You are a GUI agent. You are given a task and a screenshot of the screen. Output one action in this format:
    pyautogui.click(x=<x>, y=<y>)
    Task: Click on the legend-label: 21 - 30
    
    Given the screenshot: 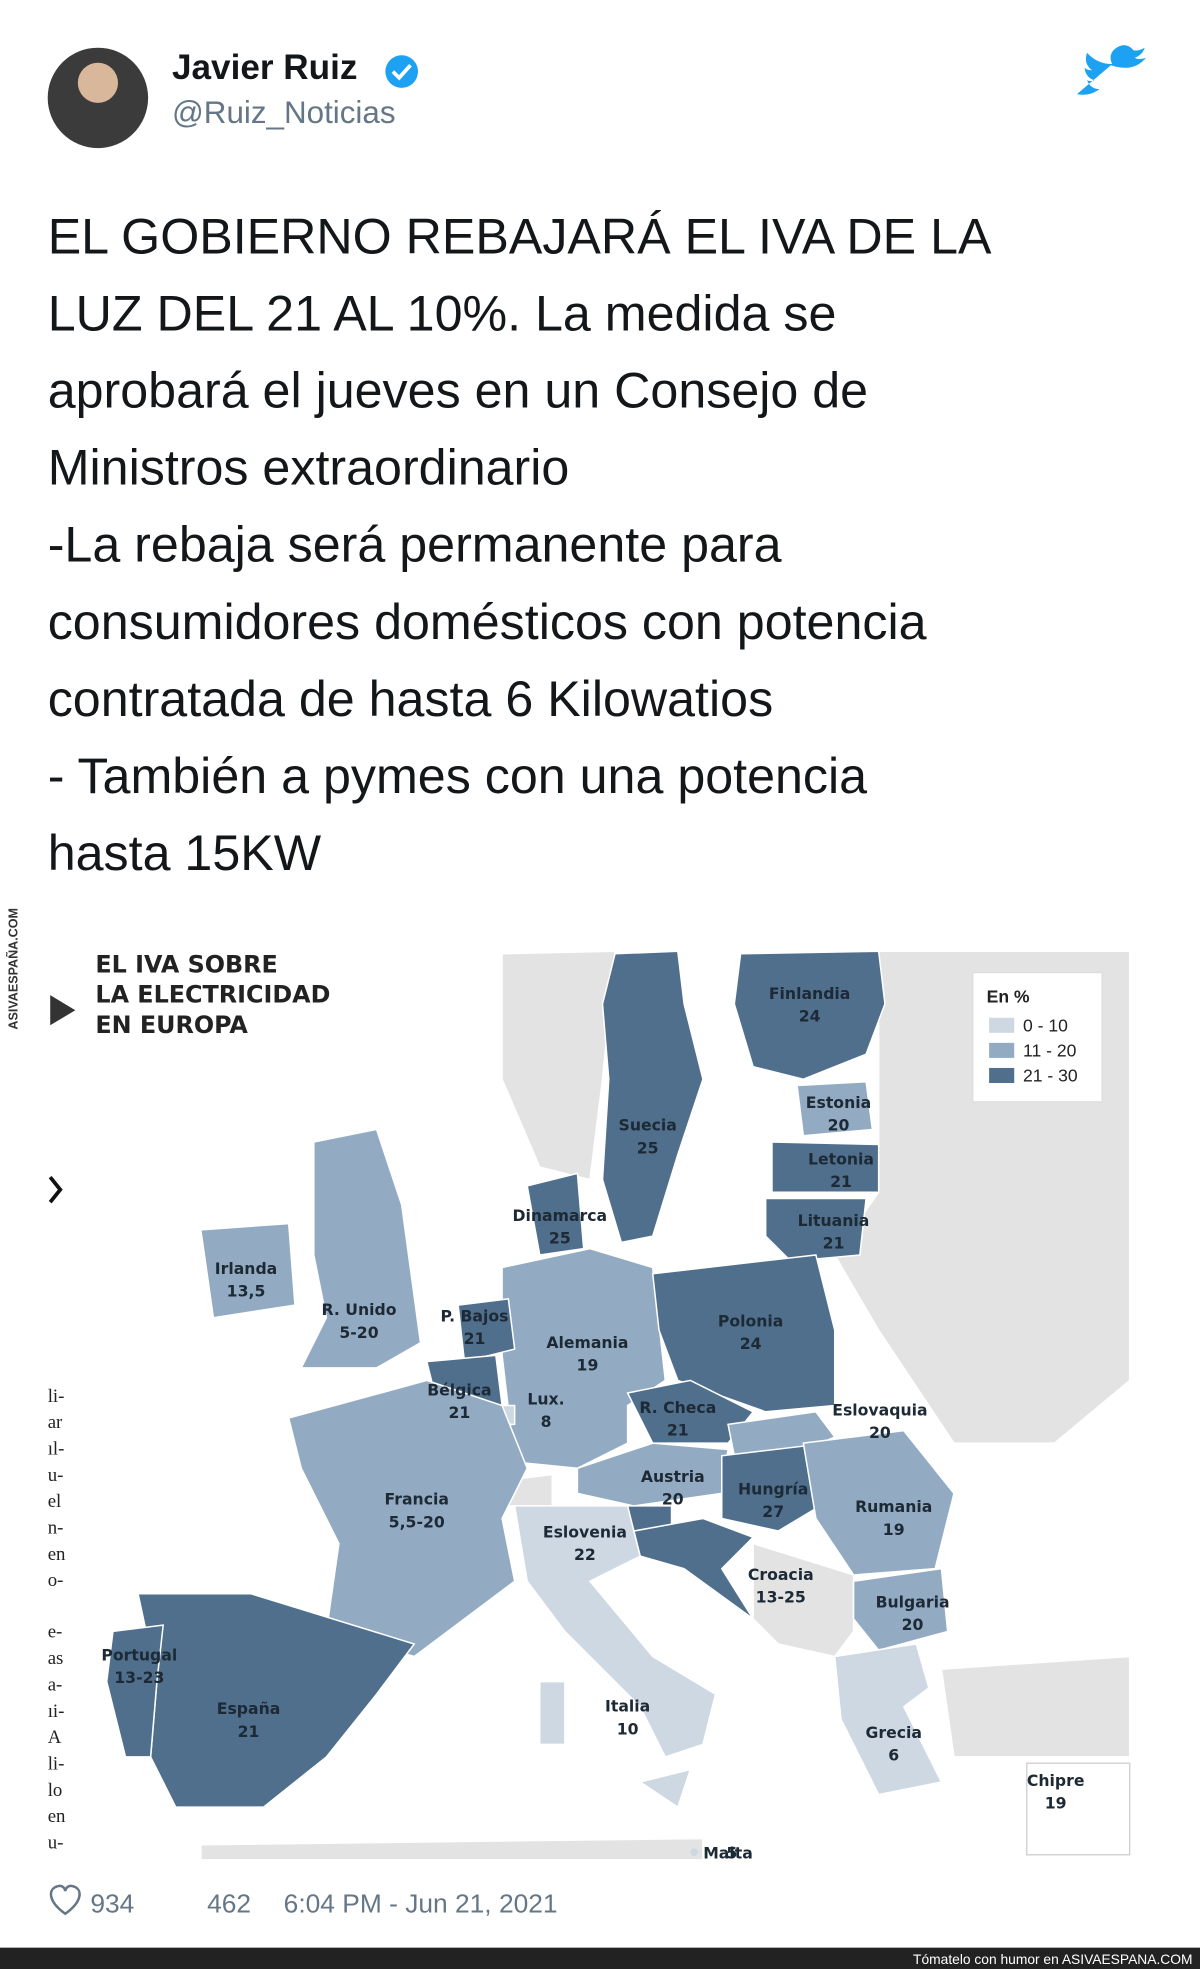 What is the action you would take?
    pyautogui.click(x=1050, y=1076)
    